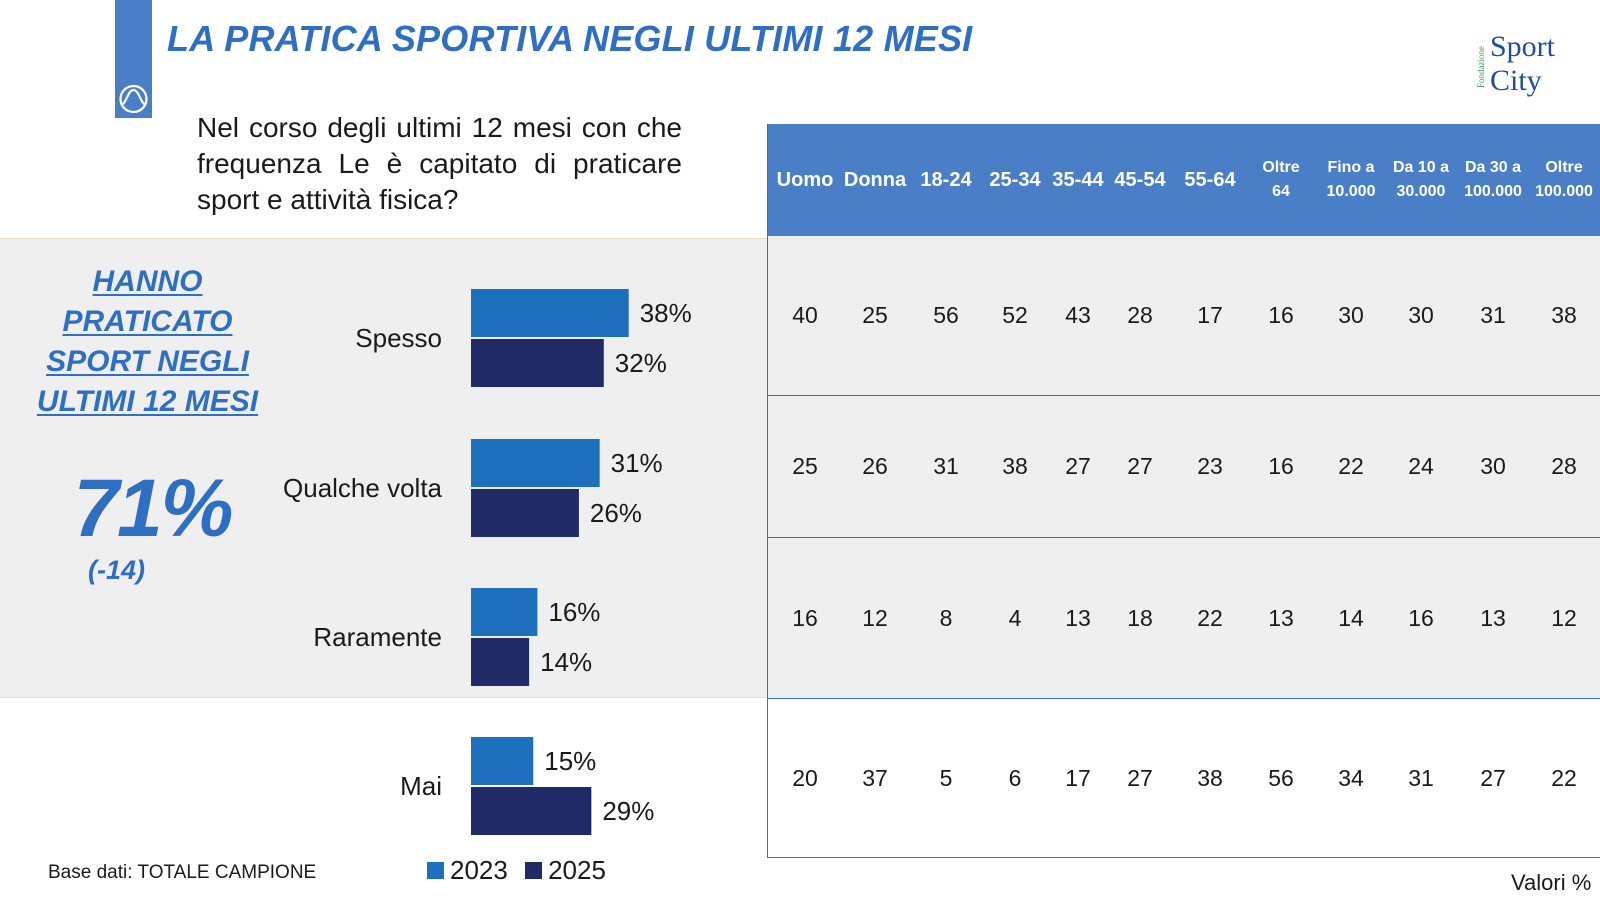 Image resolution: width=1600 pixels, height=900 pixels. What do you see at coordinates (521, 870) in the screenshot?
I see `chart-legend: 2023 2025` at bounding box center [521, 870].